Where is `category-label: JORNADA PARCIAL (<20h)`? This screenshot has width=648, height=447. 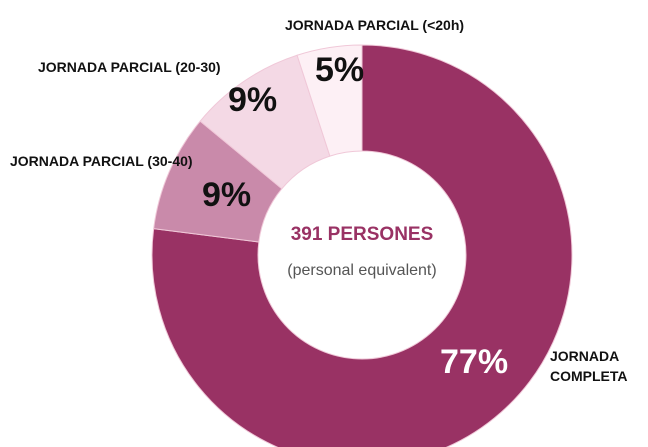
category-label: JORNADA PARCIAL (<20h) is located at coordinates (375, 25).